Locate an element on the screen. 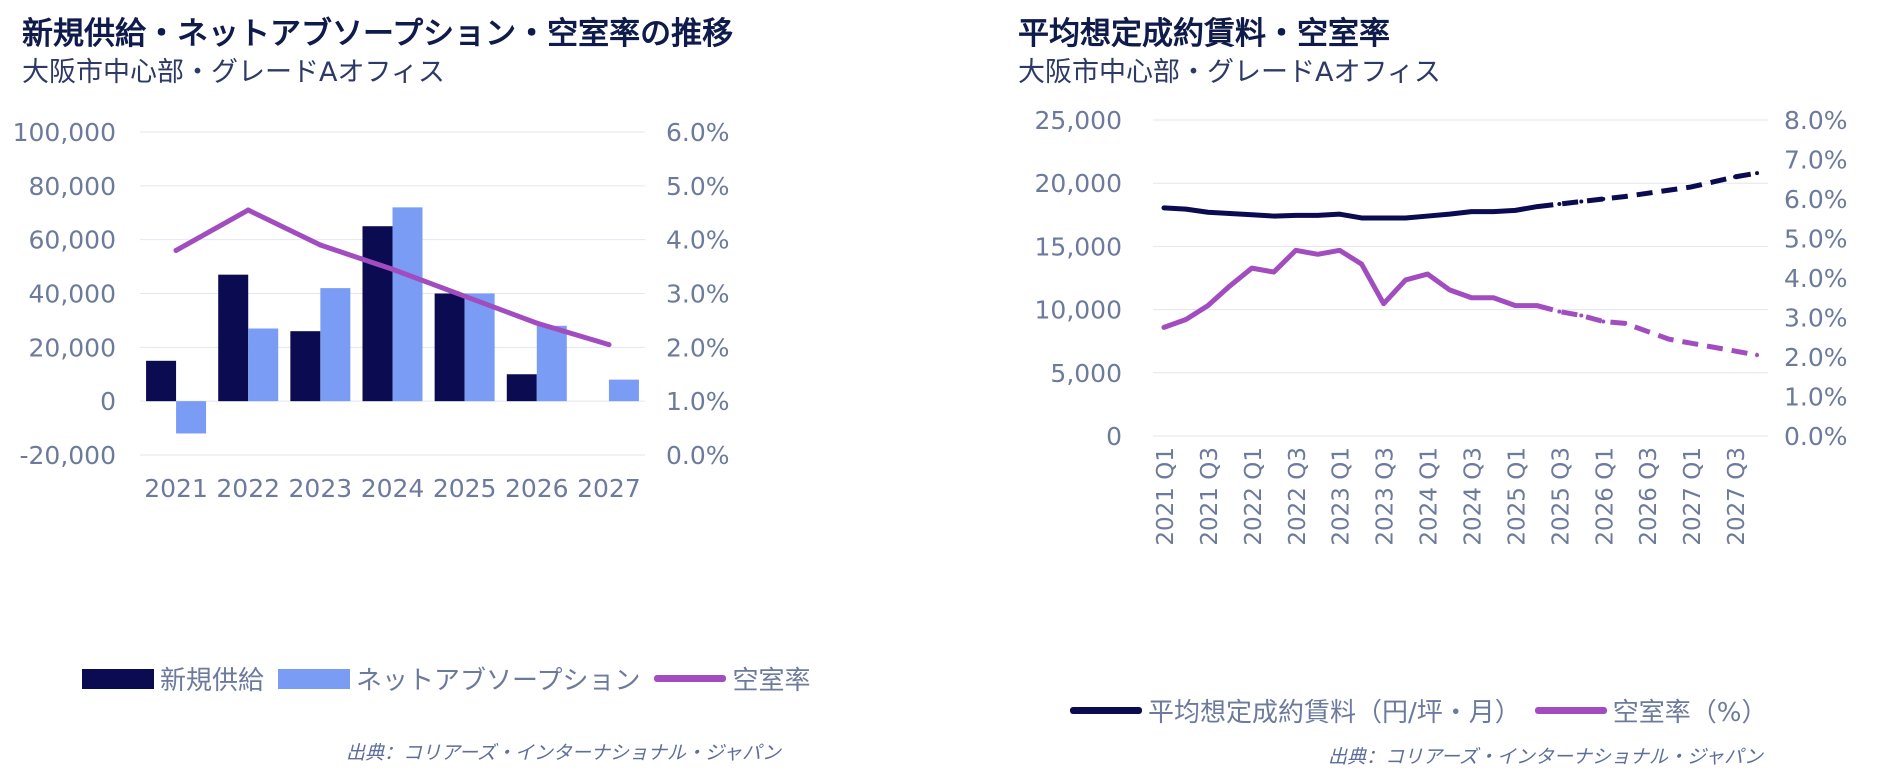  right-x-tick-2: 2022 Q1 is located at coordinates (1254, 496).